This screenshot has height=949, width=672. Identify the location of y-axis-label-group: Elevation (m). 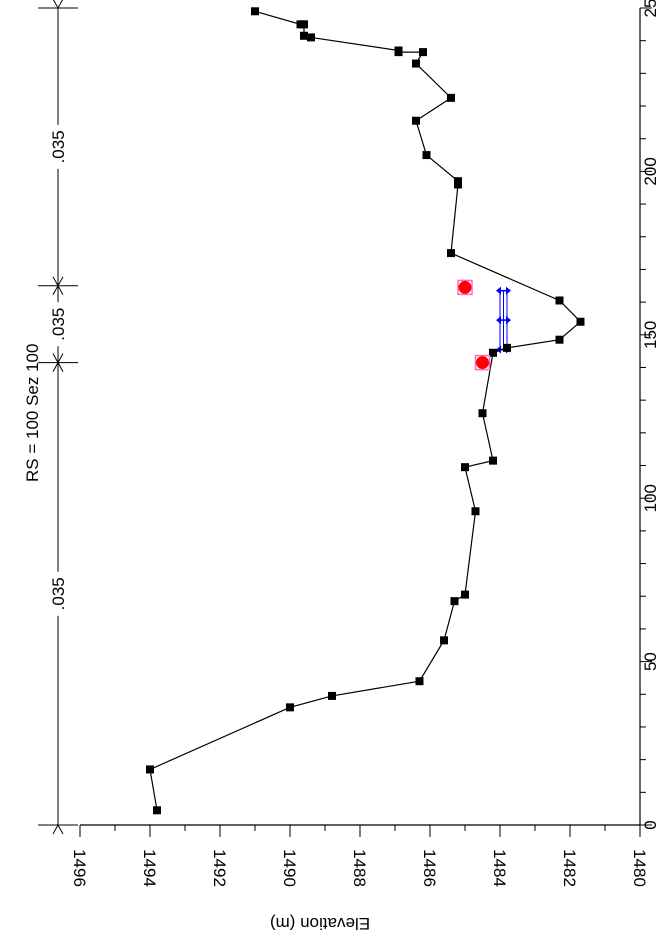
(320, 923).